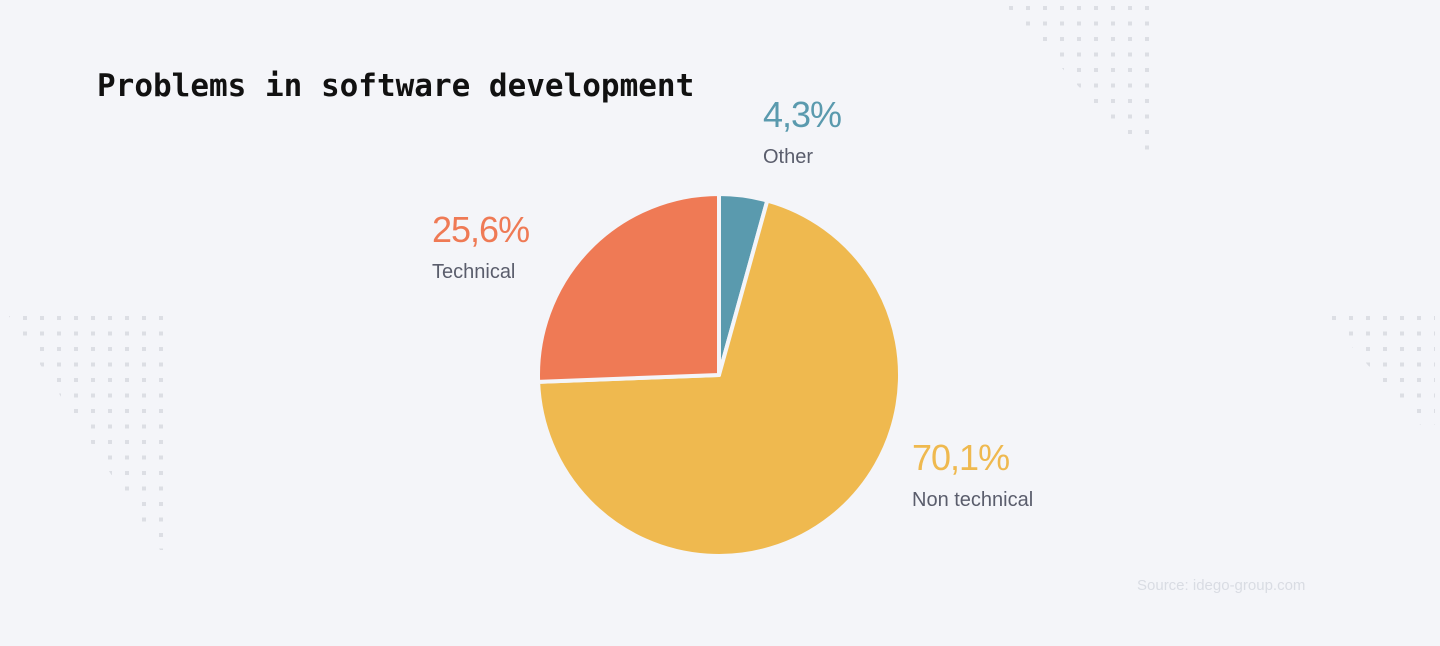 The height and width of the screenshot is (646, 1440). What do you see at coordinates (788, 157) in the screenshot?
I see `category-label: Other` at bounding box center [788, 157].